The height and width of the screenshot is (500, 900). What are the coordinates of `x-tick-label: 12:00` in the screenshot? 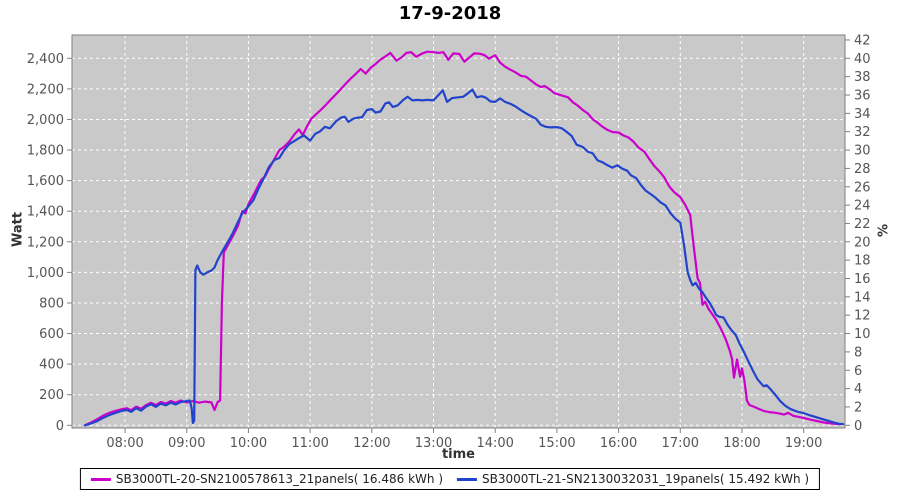 It's located at (371, 443).